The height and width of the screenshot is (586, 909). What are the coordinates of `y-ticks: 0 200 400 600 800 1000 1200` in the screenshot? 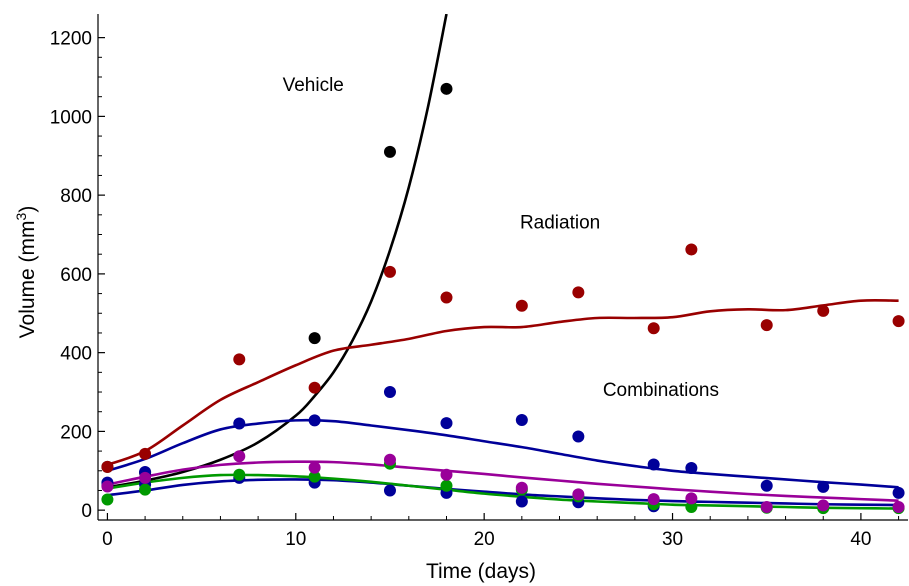 It's located at (77, 275).